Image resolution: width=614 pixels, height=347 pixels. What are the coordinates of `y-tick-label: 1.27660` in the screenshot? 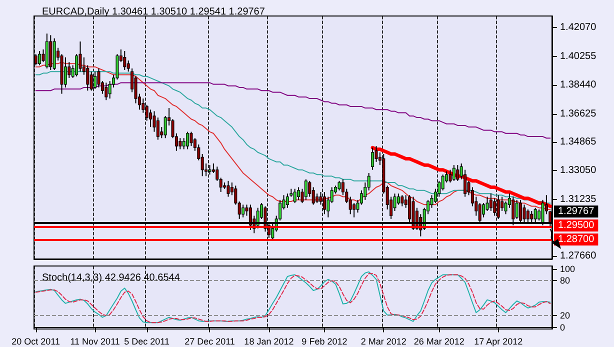 It's located at (578, 256).